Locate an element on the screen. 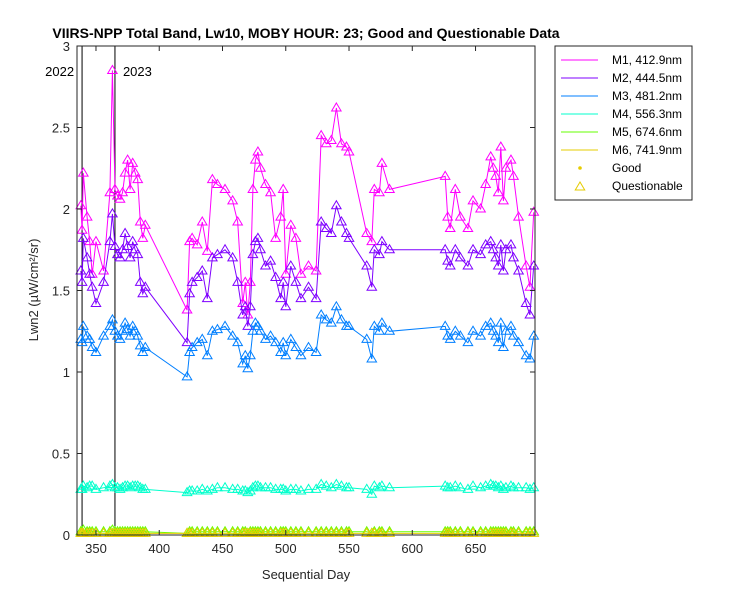 The image size is (750, 600). x-axis-label: Sequential Day is located at coordinates (306, 574).